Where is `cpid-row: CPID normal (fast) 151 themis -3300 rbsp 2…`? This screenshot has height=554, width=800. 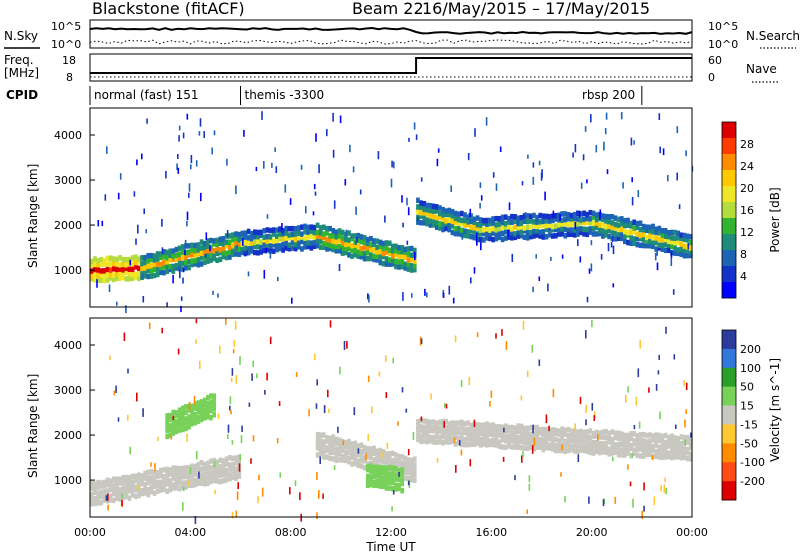 cpid-row: CPID normal (fast) 151 themis -3300 rbsp 2… is located at coordinates (324, 95).